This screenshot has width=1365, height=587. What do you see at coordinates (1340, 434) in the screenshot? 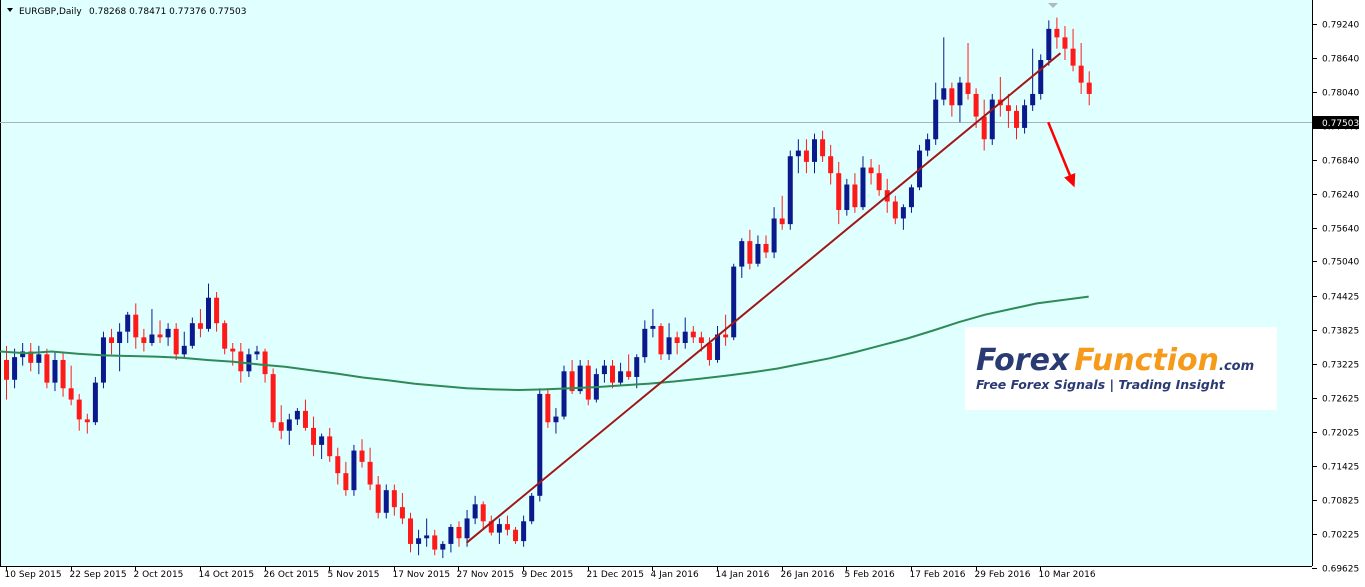
I see `y-tick-label: 0.72025` at bounding box center [1340, 434].